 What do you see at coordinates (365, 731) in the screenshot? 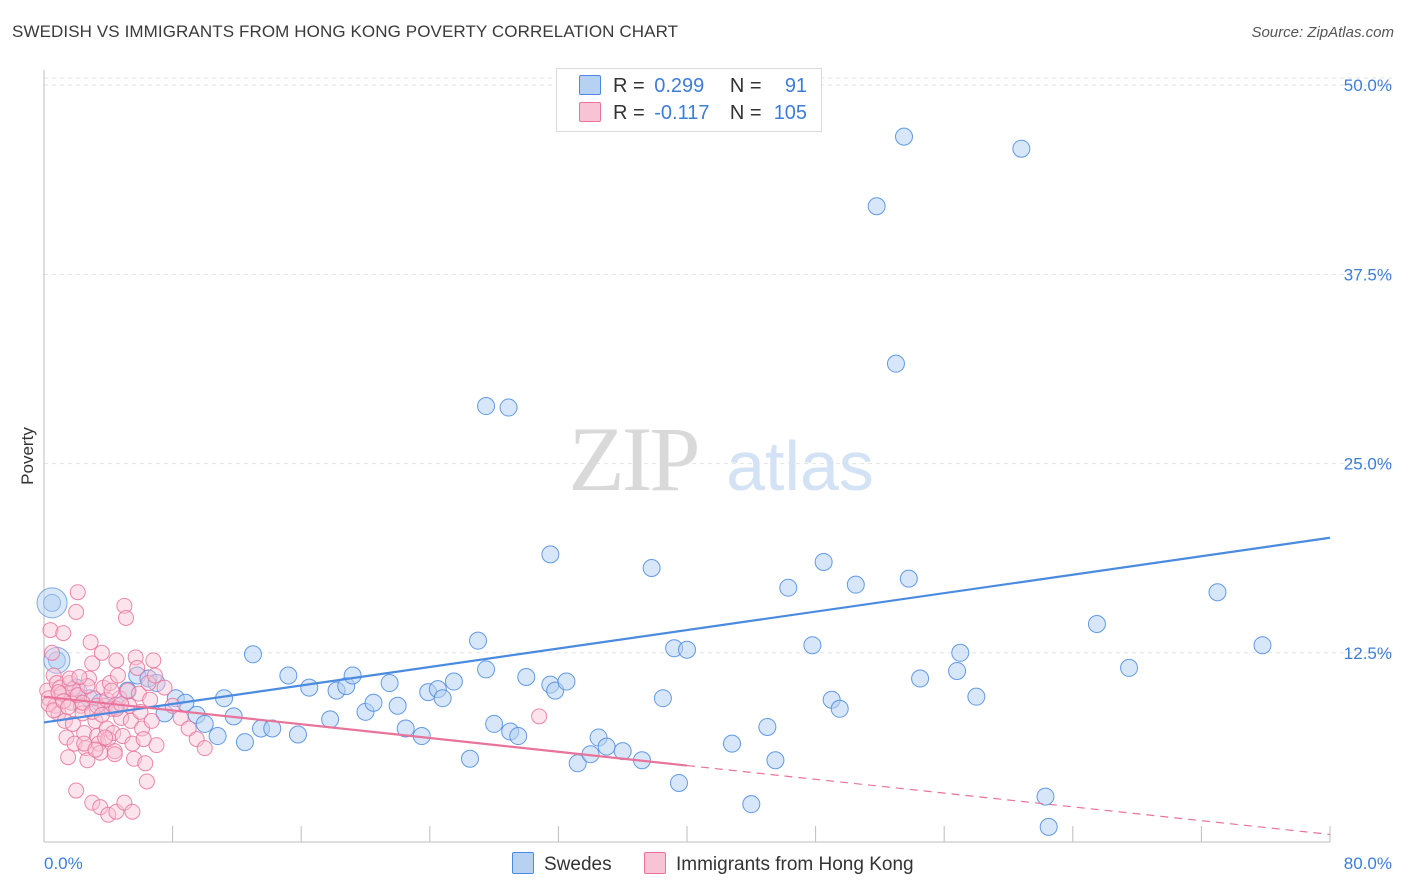
I see `trend-line-hongkong` at bounding box center [365, 731].